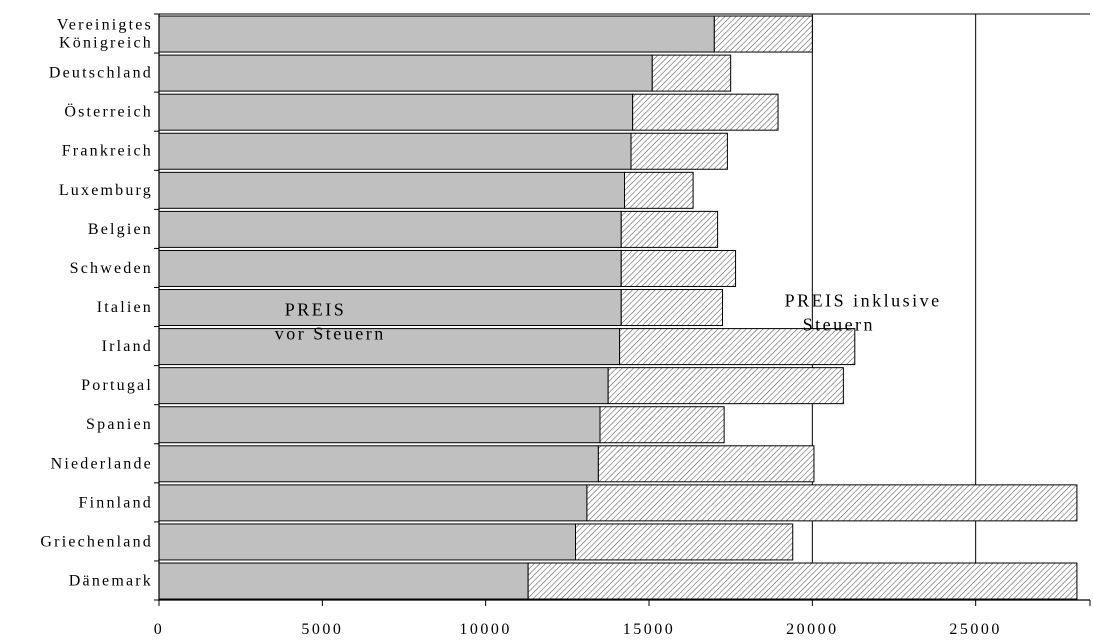  I want to click on bar-tax-finnland, so click(832, 503).